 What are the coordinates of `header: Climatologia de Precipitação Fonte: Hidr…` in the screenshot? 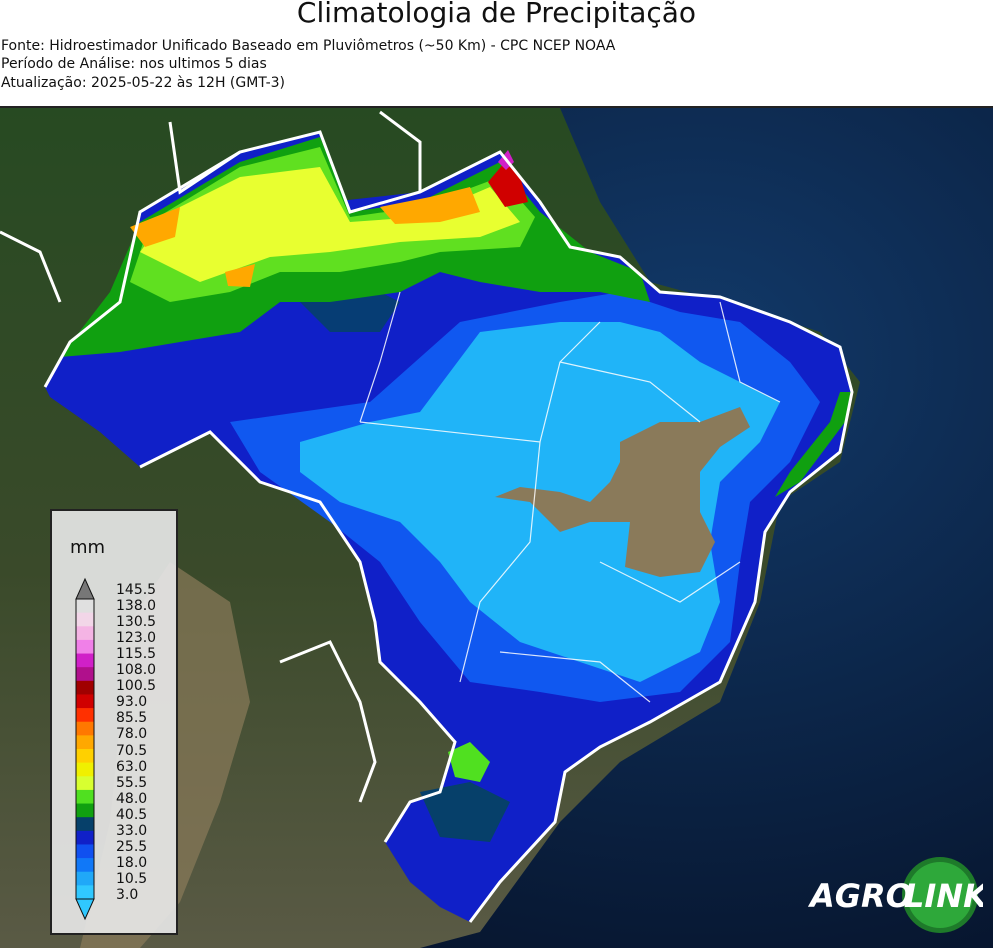 It's located at (496, 53).